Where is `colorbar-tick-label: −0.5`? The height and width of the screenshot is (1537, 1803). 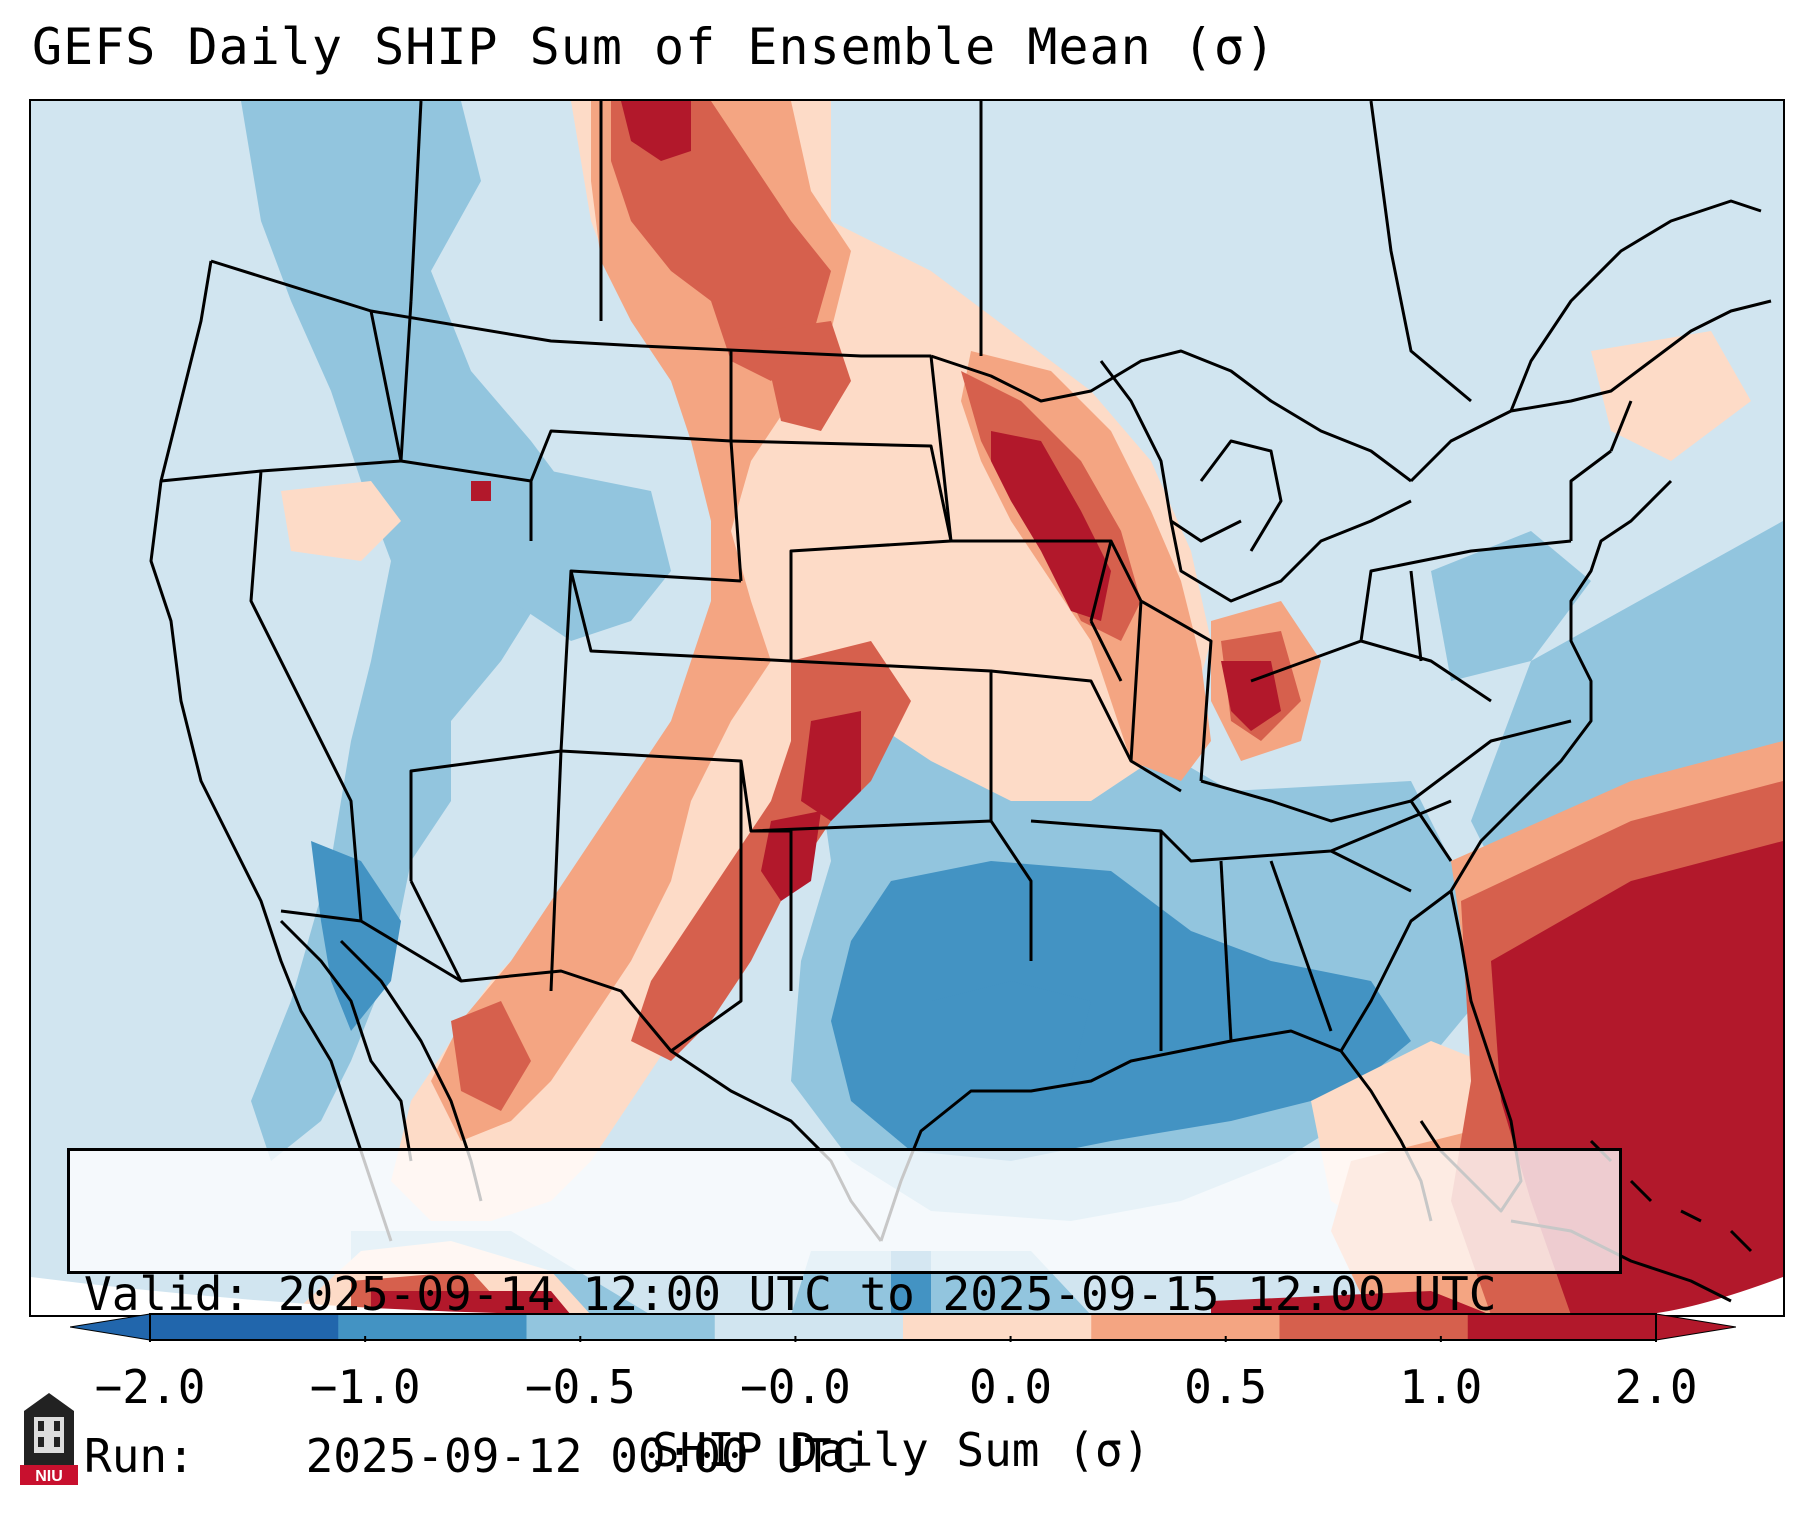
colorbar-tick-label: −0.5 is located at coordinates (580, 1387).